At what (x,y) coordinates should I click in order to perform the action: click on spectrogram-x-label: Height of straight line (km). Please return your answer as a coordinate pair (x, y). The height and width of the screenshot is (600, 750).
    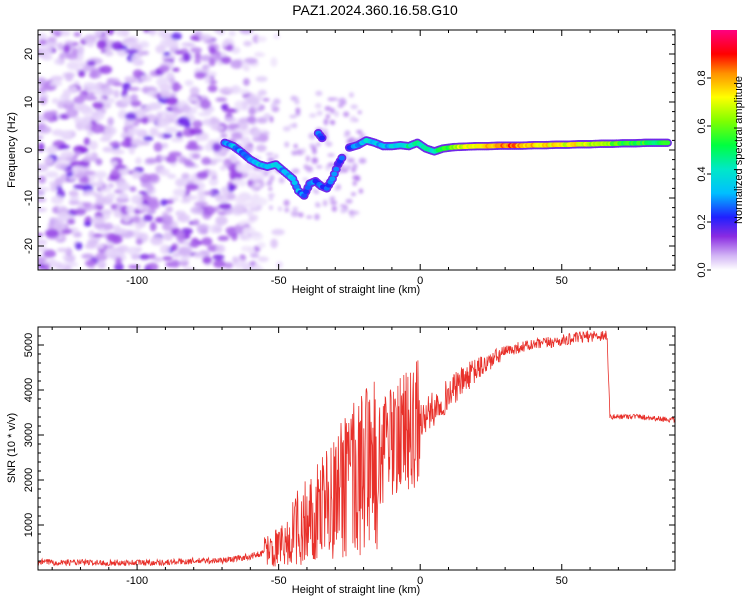
    Looking at the image, I should click on (356, 290).